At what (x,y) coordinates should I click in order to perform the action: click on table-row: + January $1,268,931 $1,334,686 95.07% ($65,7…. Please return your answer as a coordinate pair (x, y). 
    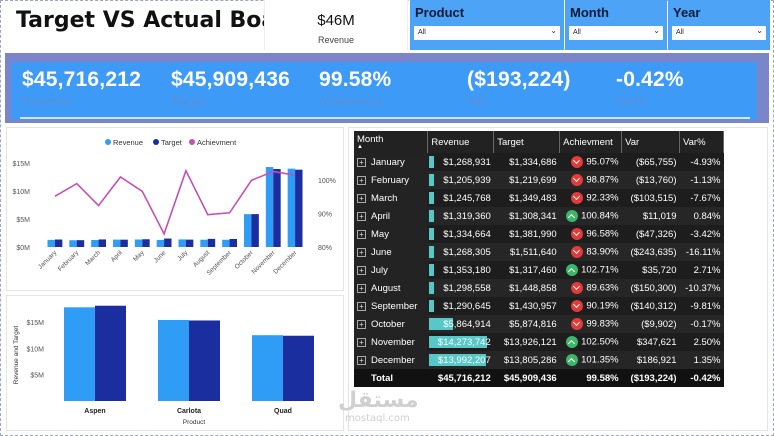
    Looking at the image, I should click on (539, 162).